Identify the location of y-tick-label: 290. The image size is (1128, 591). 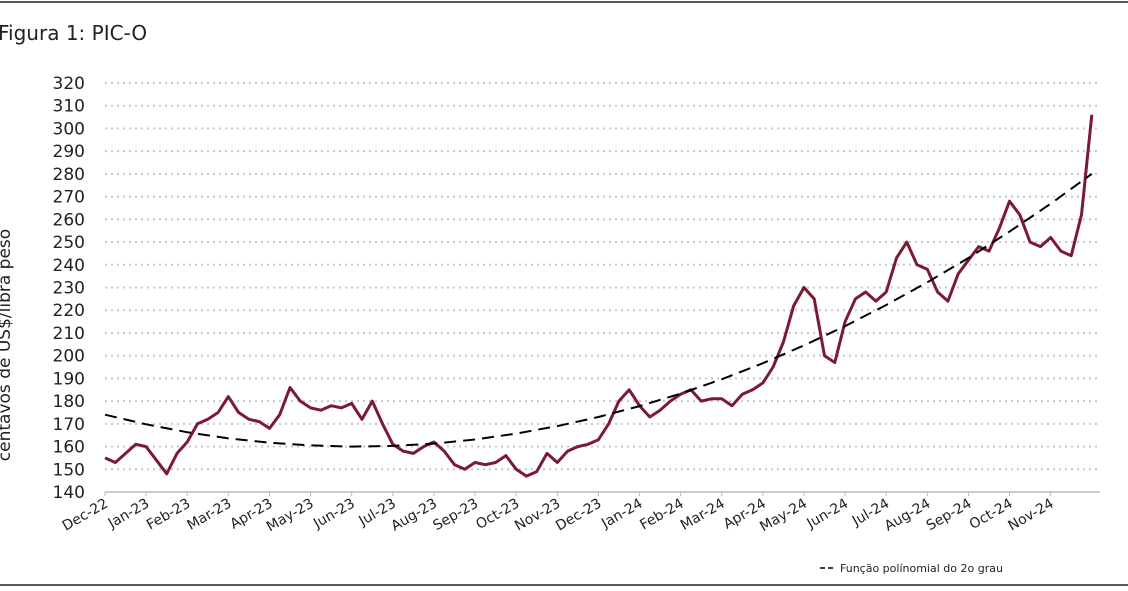
(69, 152).